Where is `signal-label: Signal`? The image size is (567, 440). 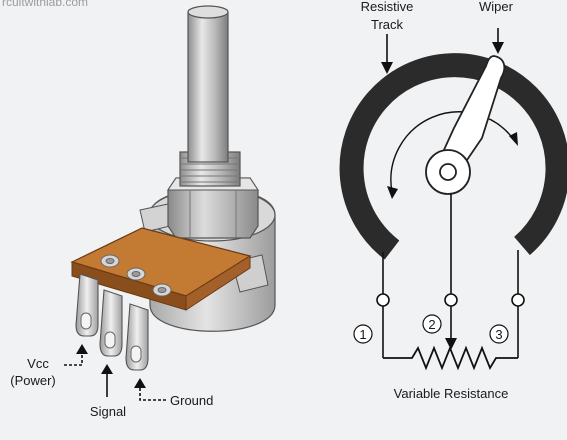
signal-label: Signal is located at coordinates (108, 411).